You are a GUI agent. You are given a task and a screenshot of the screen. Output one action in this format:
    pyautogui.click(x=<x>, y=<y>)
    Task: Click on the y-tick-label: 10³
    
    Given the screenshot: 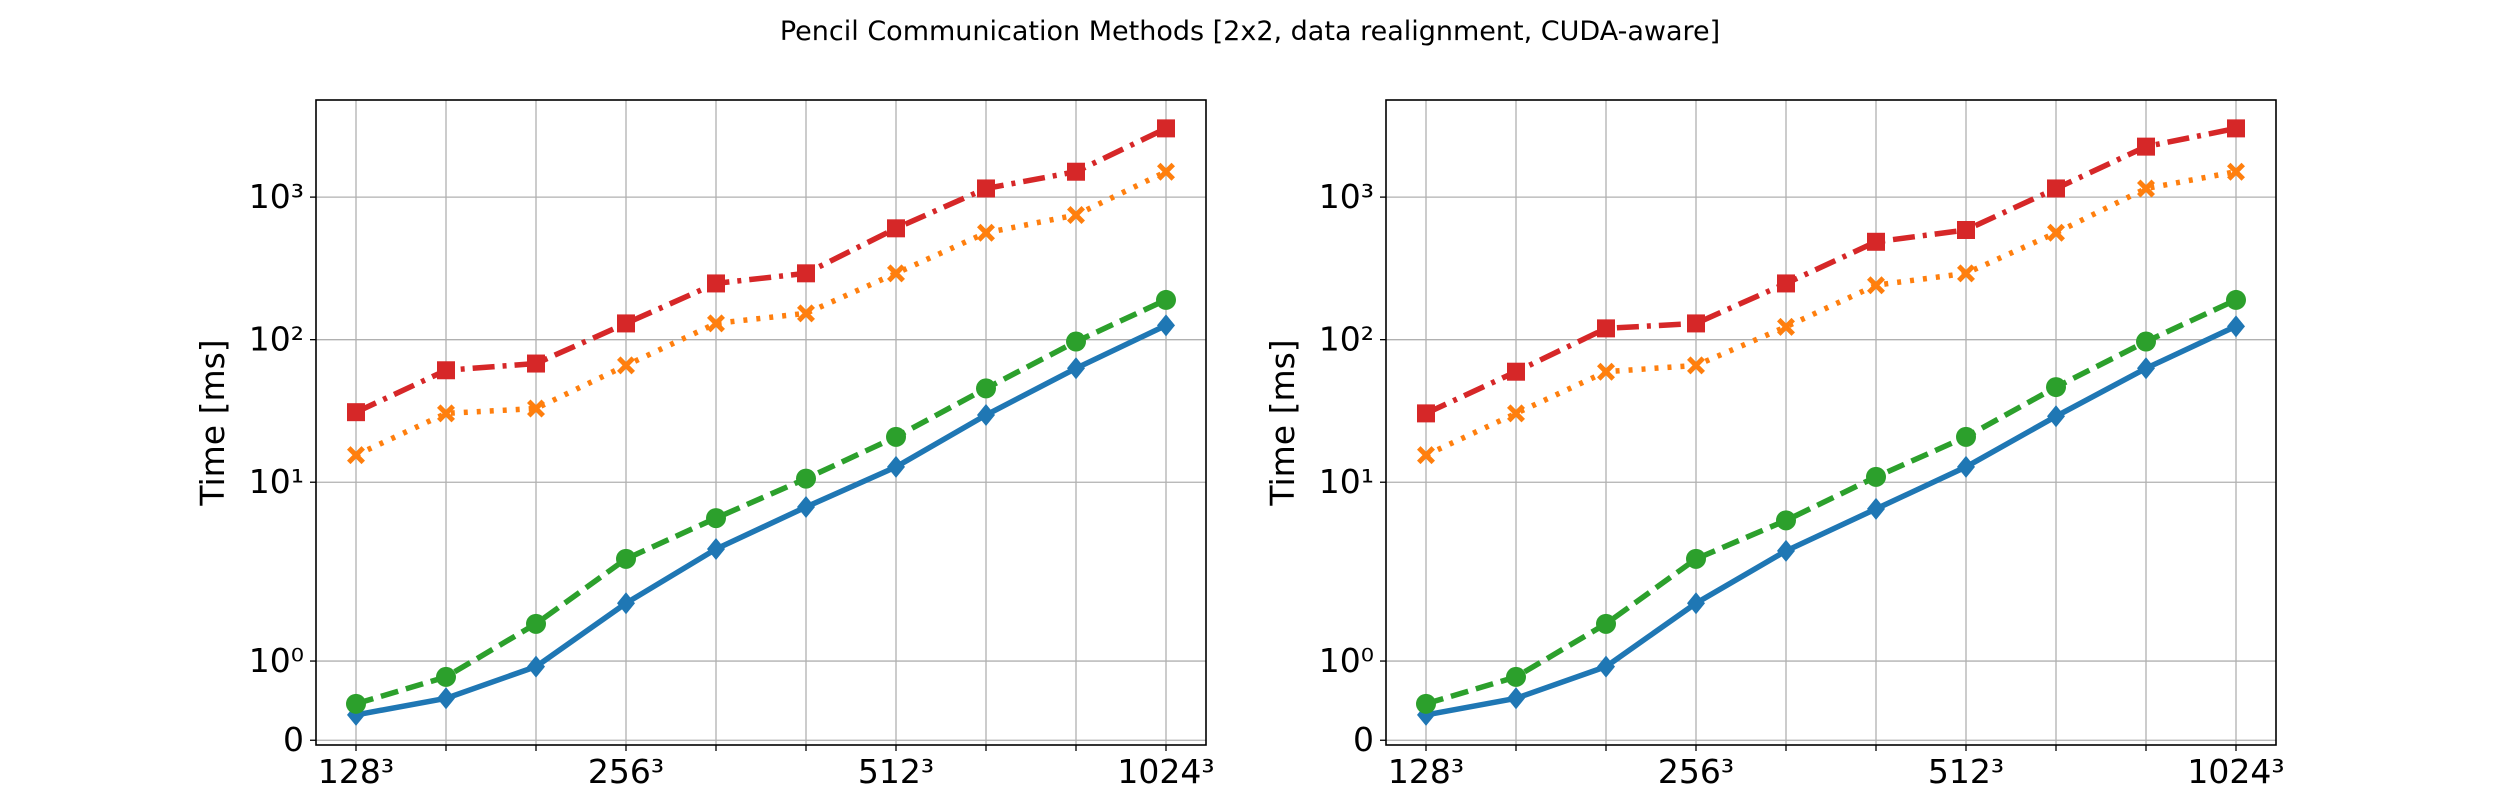 What is the action you would take?
    pyautogui.click(x=1346, y=196)
    